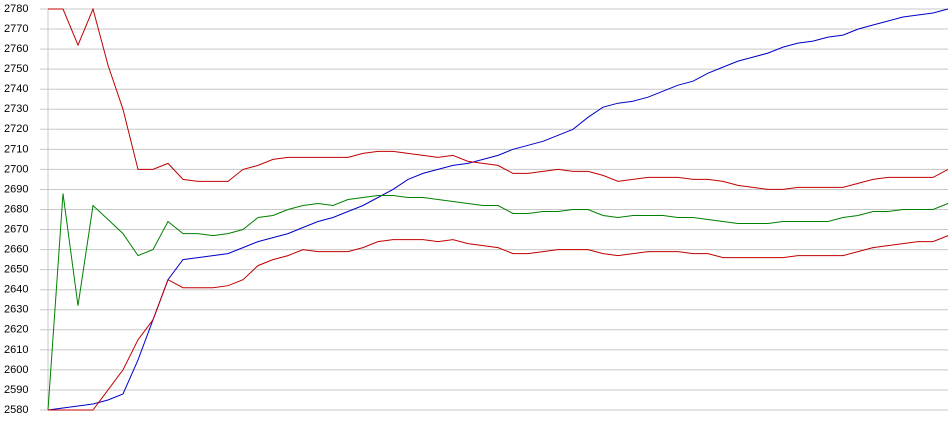 The width and height of the screenshot is (950, 435). I want to click on y-tick-label: 2780, so click(16, 9).